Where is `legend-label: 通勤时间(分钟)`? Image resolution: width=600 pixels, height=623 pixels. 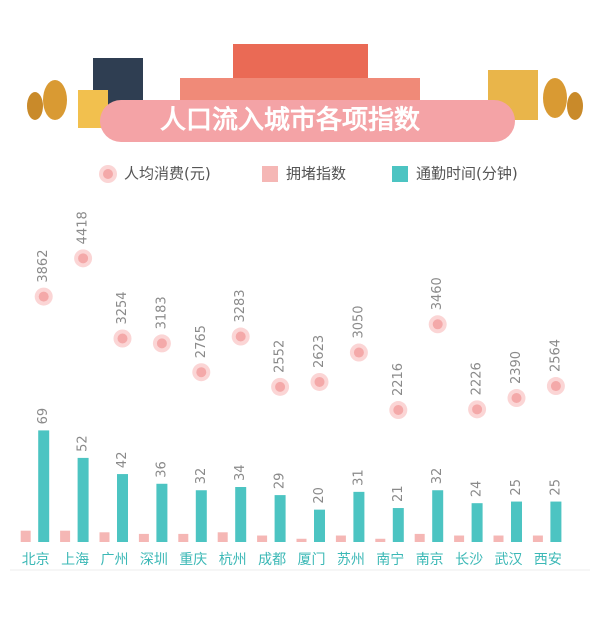 legend-label: 通勤时间(分钟) is located at coordinates (467, 174).